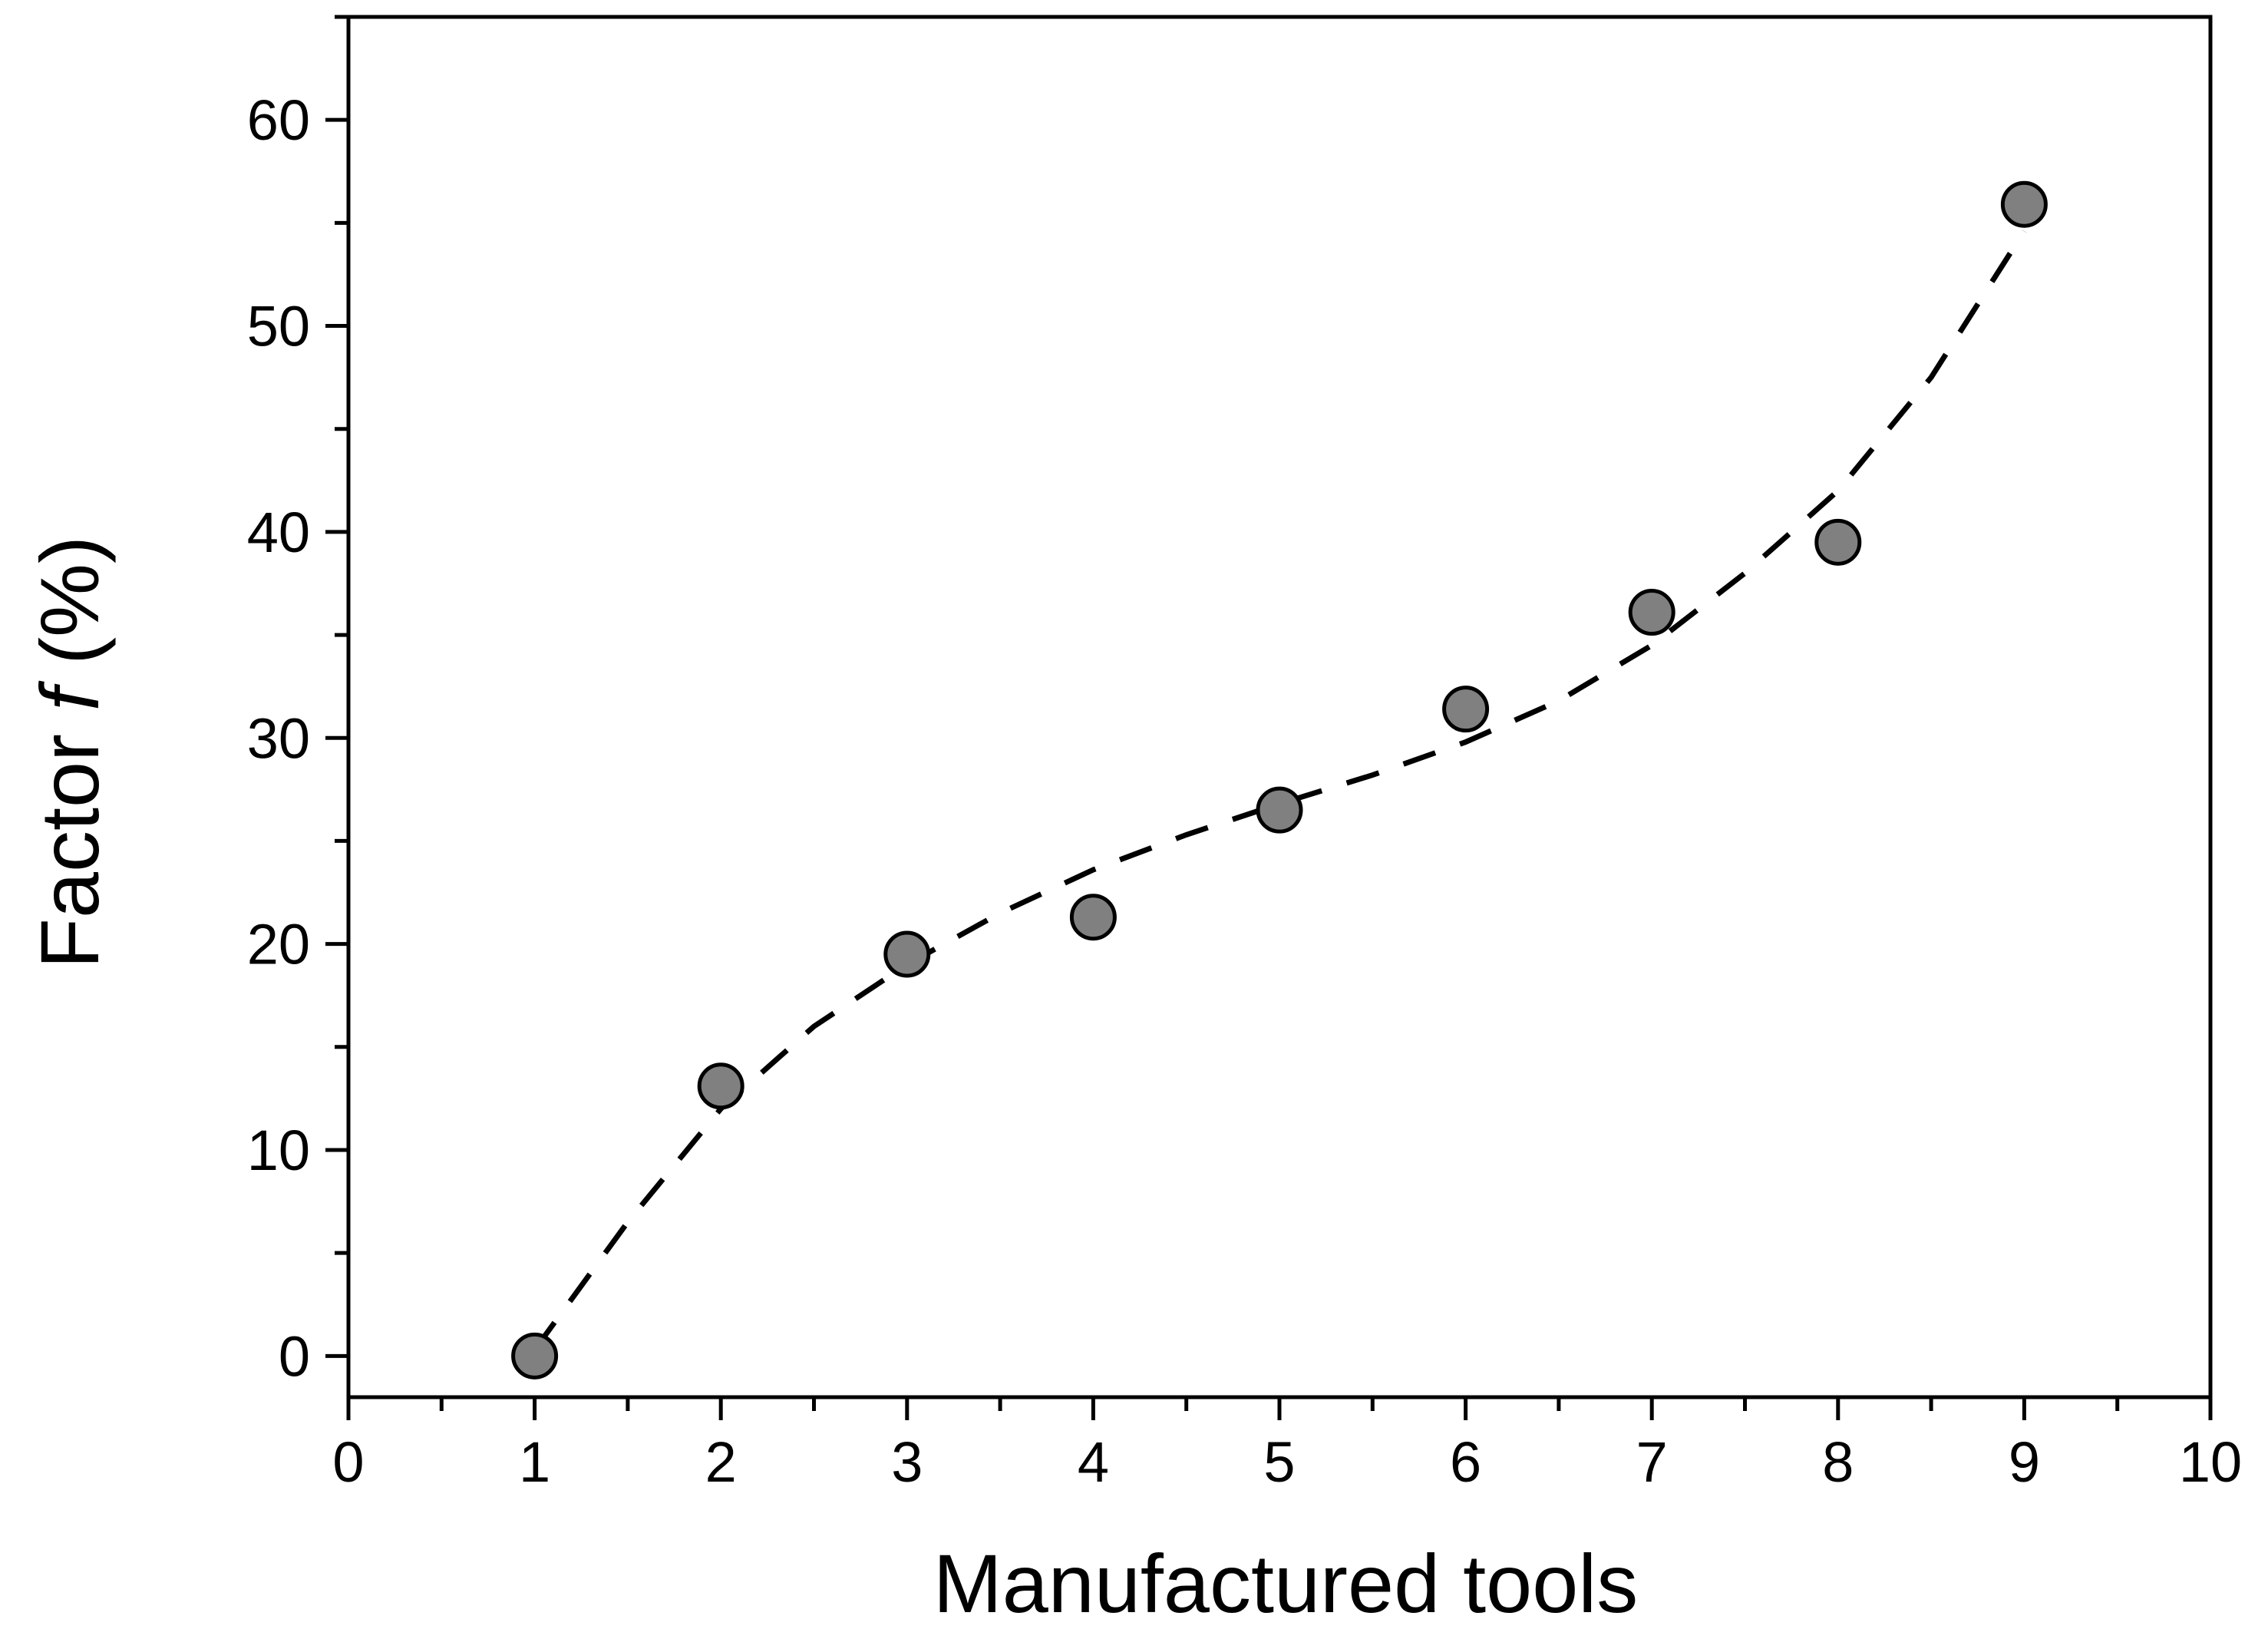 The height and width of the screenshot is (1639, 2268). What do you see at coordinates (279, 1150) in the screenshot?
I see `y-tick-label: 10` at bounding box center [279, 1150].